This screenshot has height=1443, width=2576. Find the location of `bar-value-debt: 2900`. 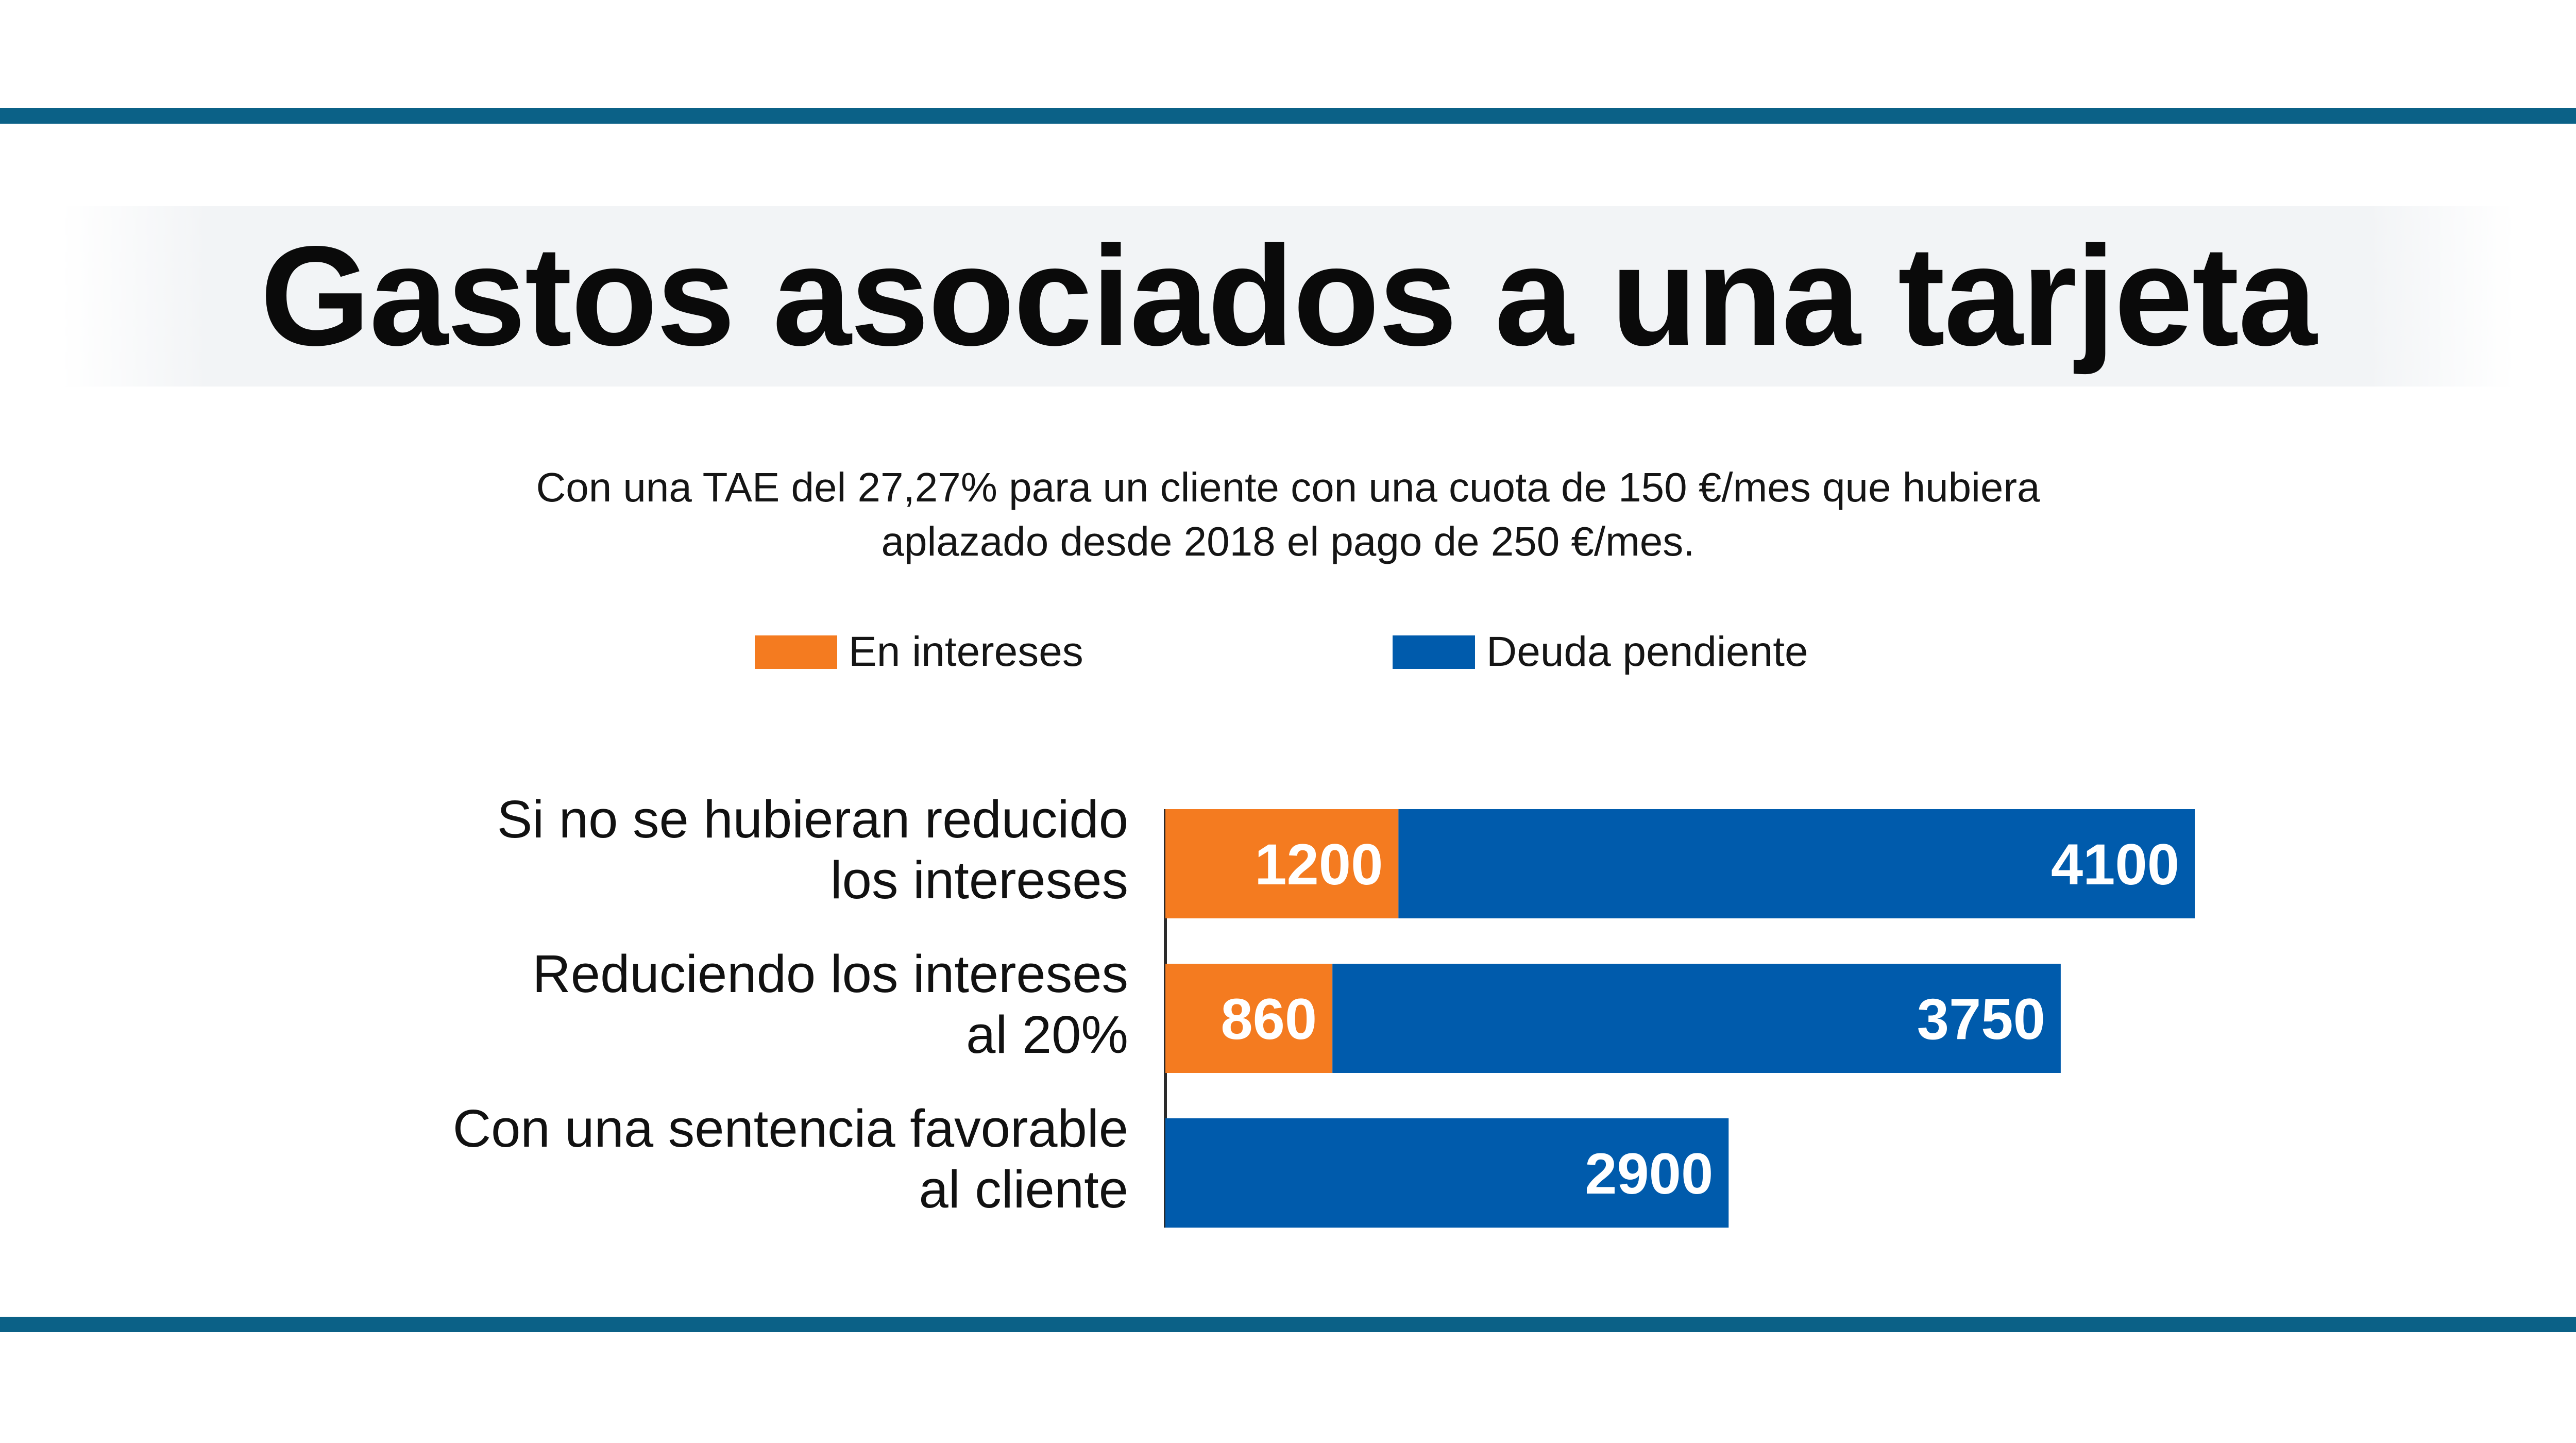

bar-value-debt: 2900 is located at coordinates (1649, 1174).